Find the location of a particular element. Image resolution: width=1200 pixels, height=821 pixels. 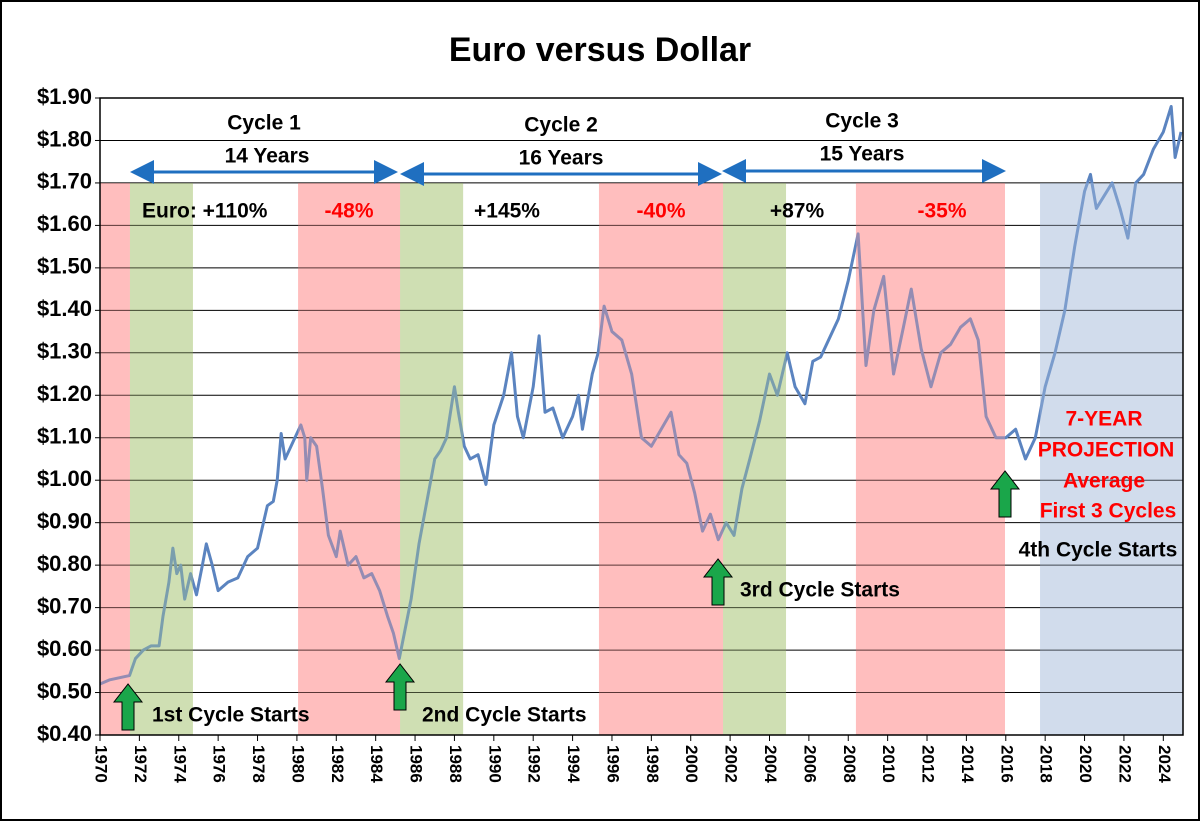

annotation: 1st Cycle Starts is located at coordinates (231, 715).